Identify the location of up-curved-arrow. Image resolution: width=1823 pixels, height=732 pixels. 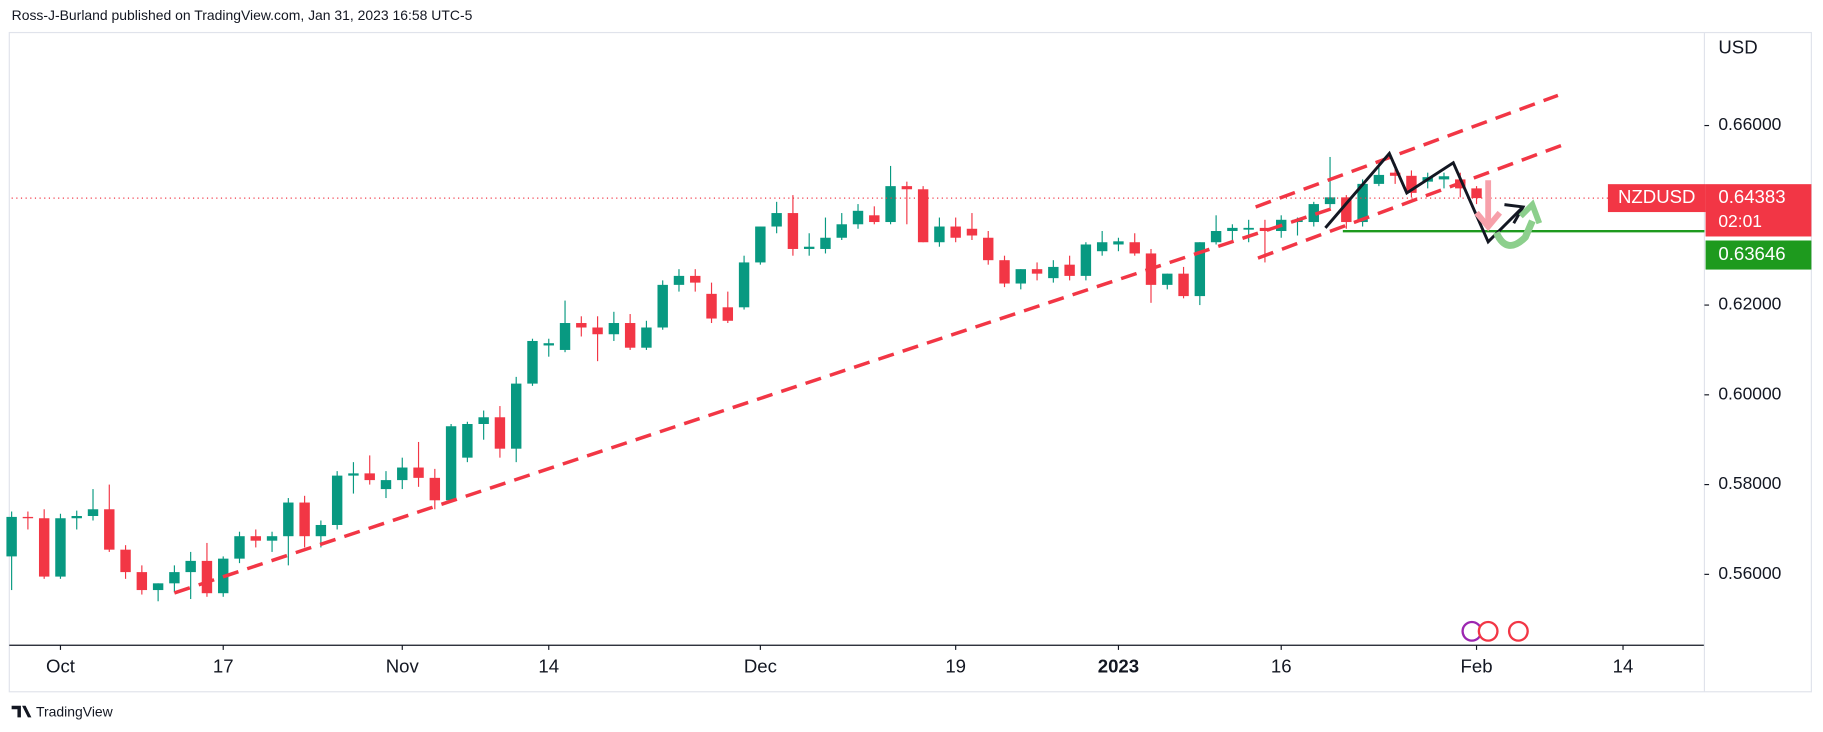
(1514, 234).